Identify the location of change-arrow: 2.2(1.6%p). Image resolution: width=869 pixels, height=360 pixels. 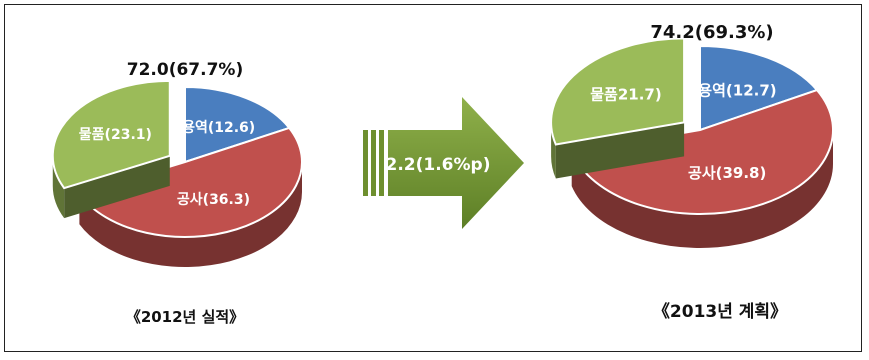
(443, 163).